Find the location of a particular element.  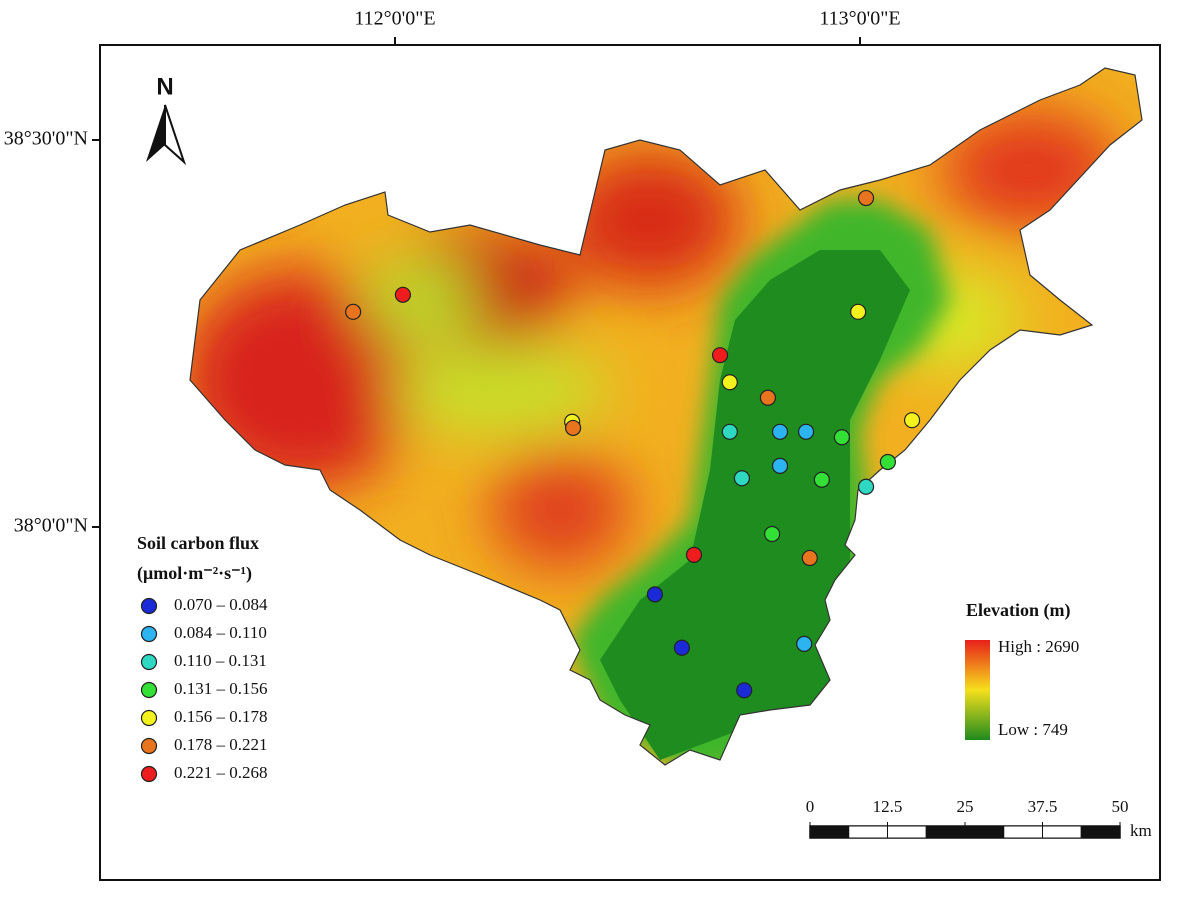

lon-tick-label: 112°0'0"E is located at coordinates (394, 19).